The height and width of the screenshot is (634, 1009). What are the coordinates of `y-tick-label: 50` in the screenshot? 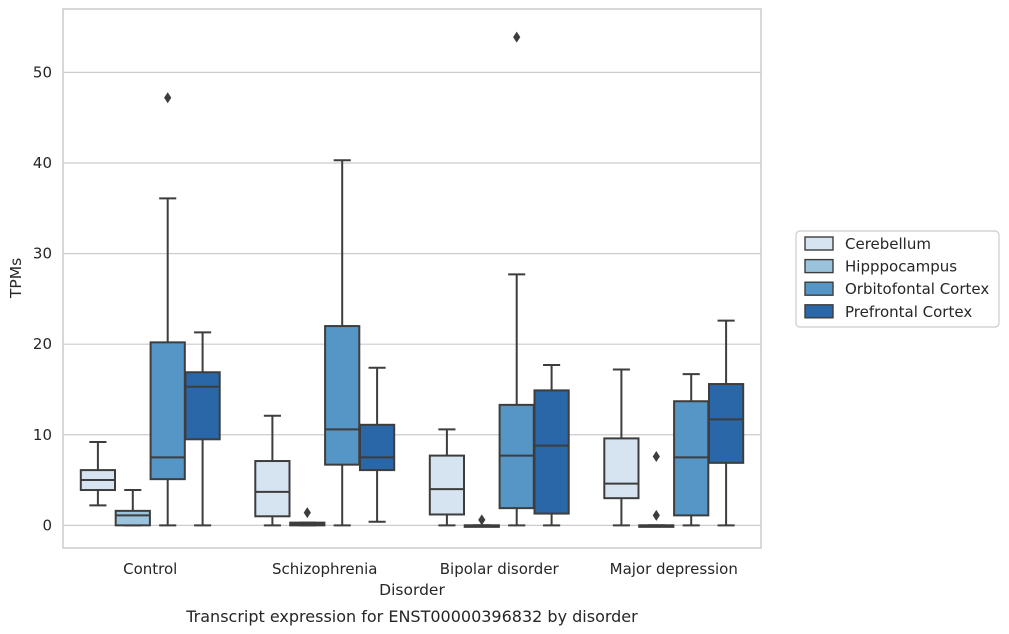 It's located at (42, 72).